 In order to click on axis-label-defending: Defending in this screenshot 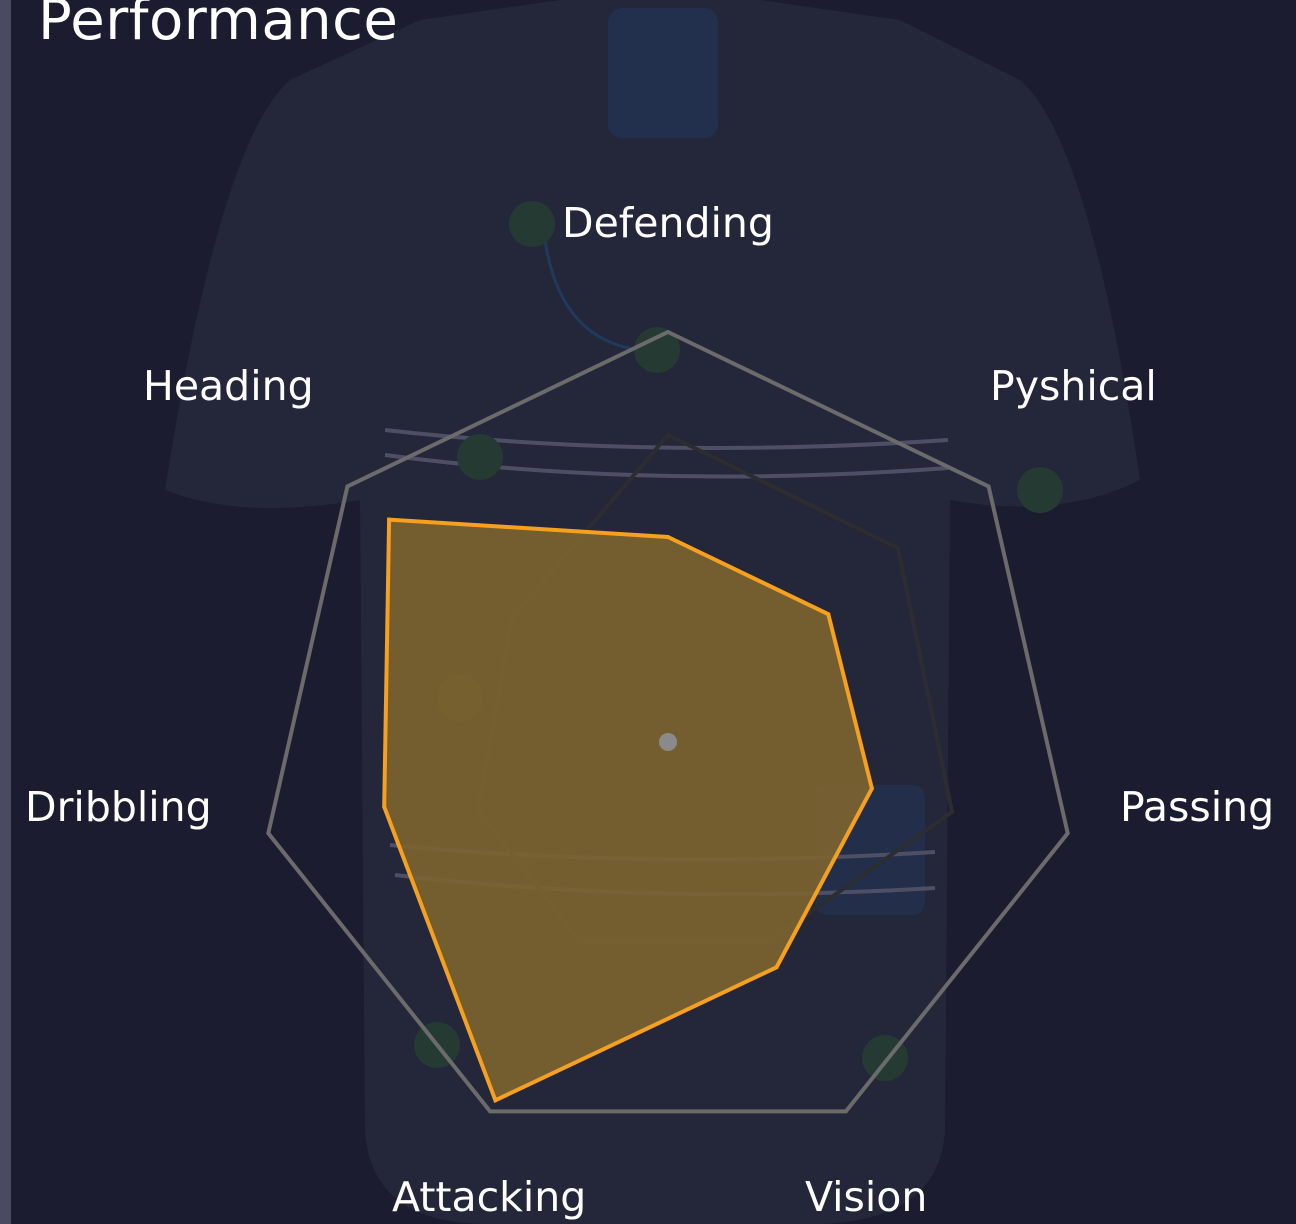, I will do `click(668, 223)`.